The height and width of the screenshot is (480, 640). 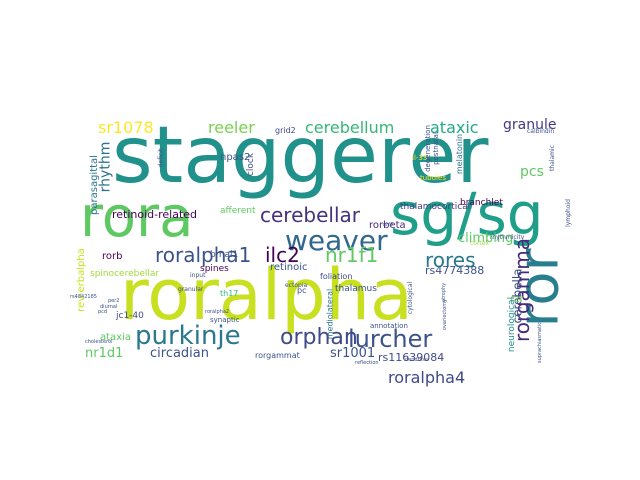 What do you see at coordinates (105, 167) in the screenshot?
I see `cloud-word: rhythm` at bounding box center [105, 167].